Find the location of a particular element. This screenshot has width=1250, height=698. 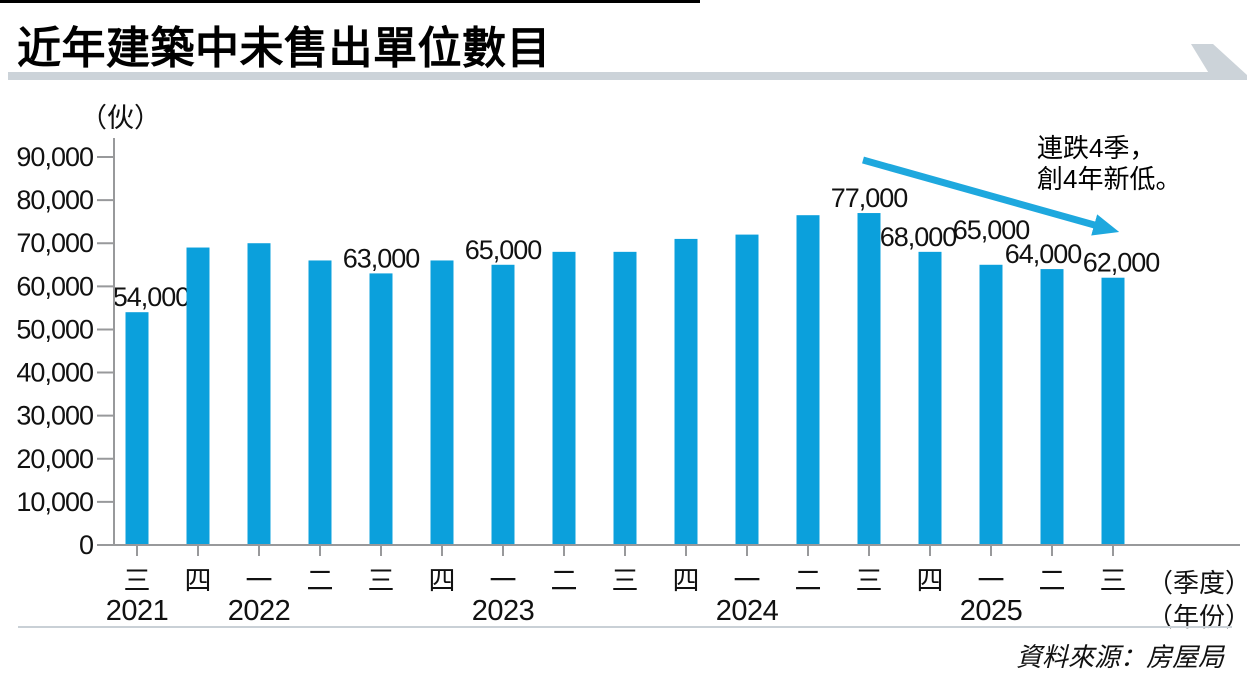

footer-rule is located at coordinates (625, 627).